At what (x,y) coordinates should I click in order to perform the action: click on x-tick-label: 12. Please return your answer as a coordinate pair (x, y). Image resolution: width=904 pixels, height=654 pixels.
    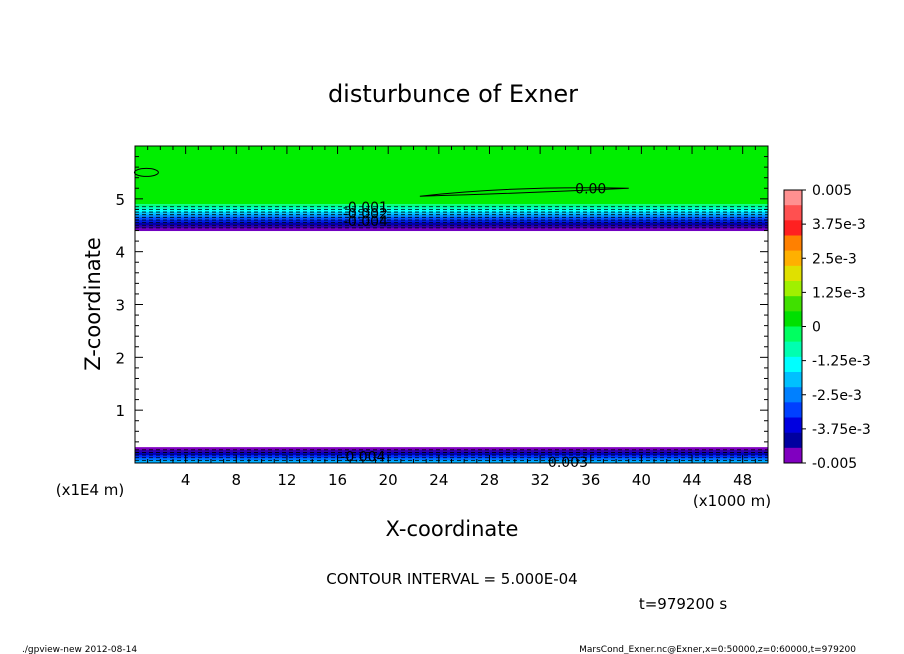
    Looking at the image, I should click on (286, 480).